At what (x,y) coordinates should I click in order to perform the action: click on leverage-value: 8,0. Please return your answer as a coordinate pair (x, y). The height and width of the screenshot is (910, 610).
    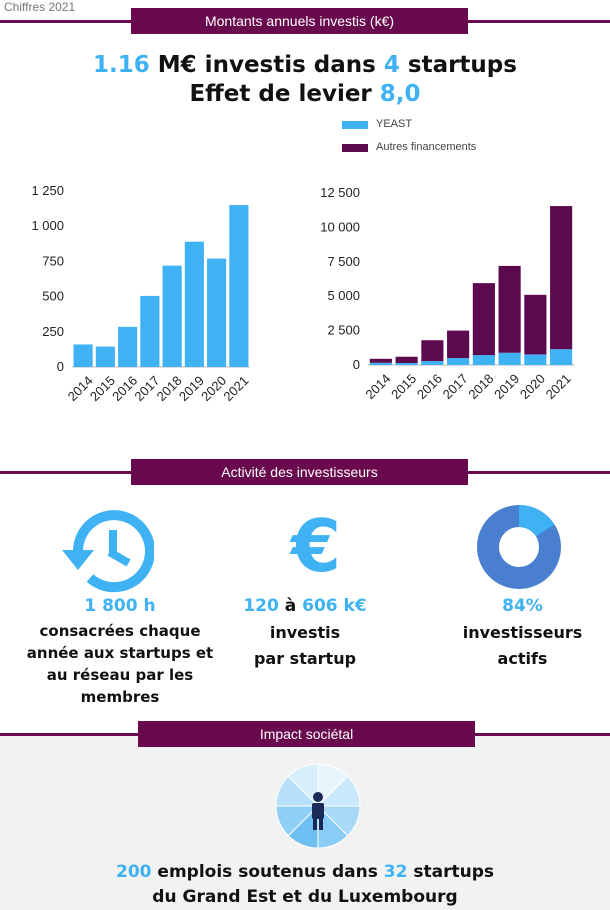
    Looking at the image, I should click on (400, 94).